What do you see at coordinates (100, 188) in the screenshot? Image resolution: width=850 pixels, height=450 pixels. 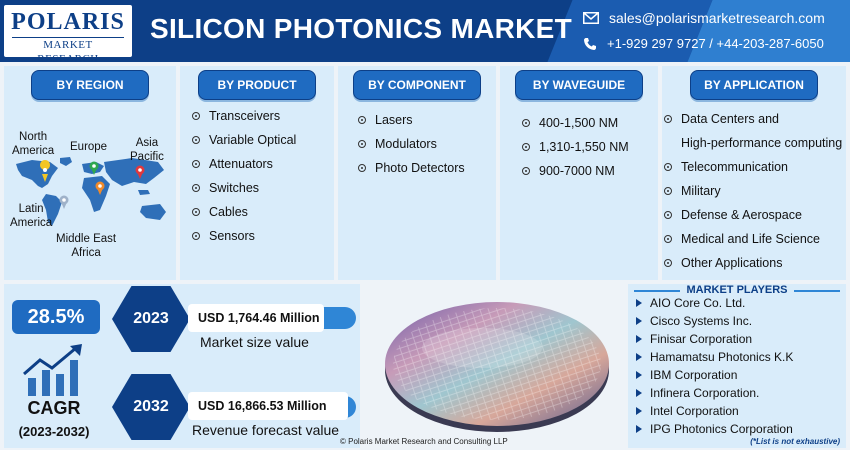 I see `map-pin-middle-east-africa` at bounding box center [100, 188].